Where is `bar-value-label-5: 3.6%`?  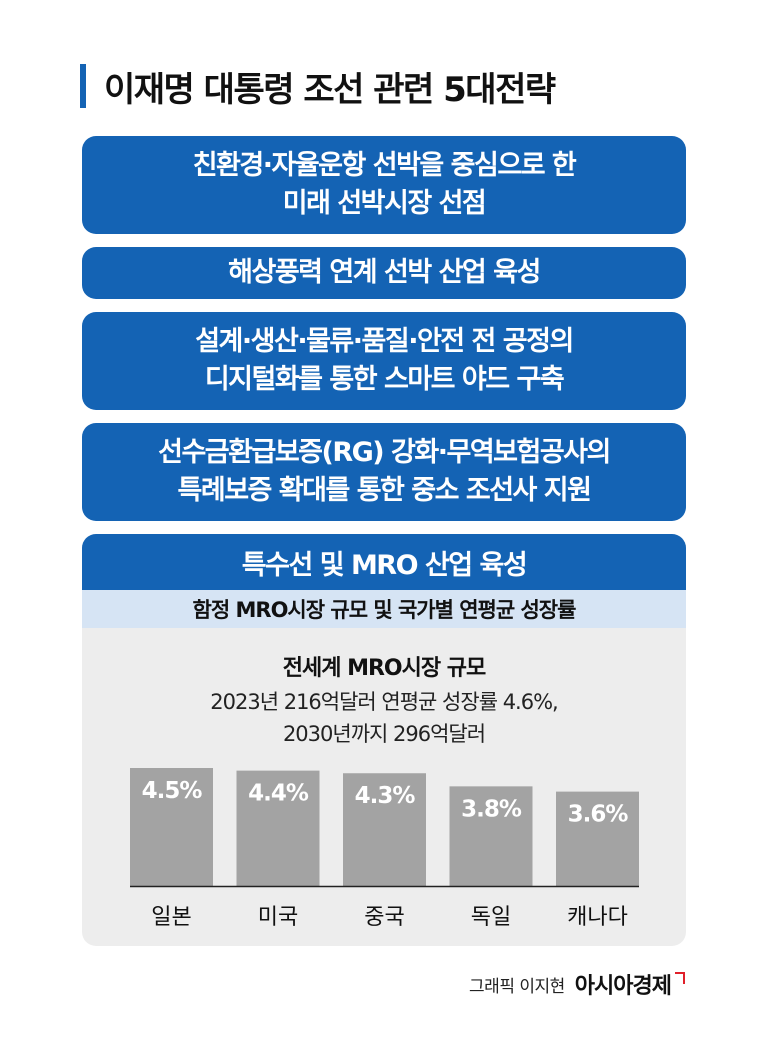 bar-value-label-5: 3.6% is located at coordinates (598, 815).